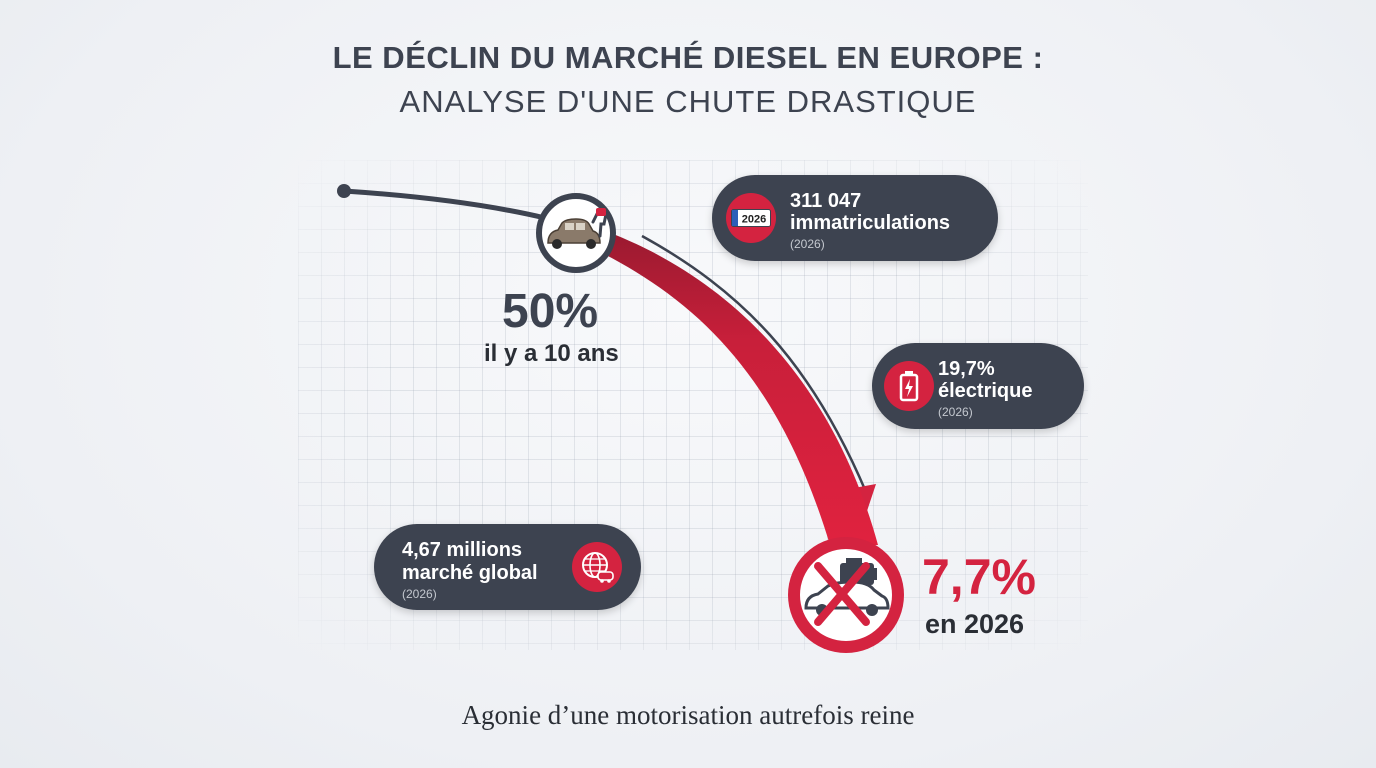 The width and height of the screenshot is (1376, 768). Describe the element at coordinates (551, 353) in the screenshot. I see `start-label: il y a 10 ans` at that location.